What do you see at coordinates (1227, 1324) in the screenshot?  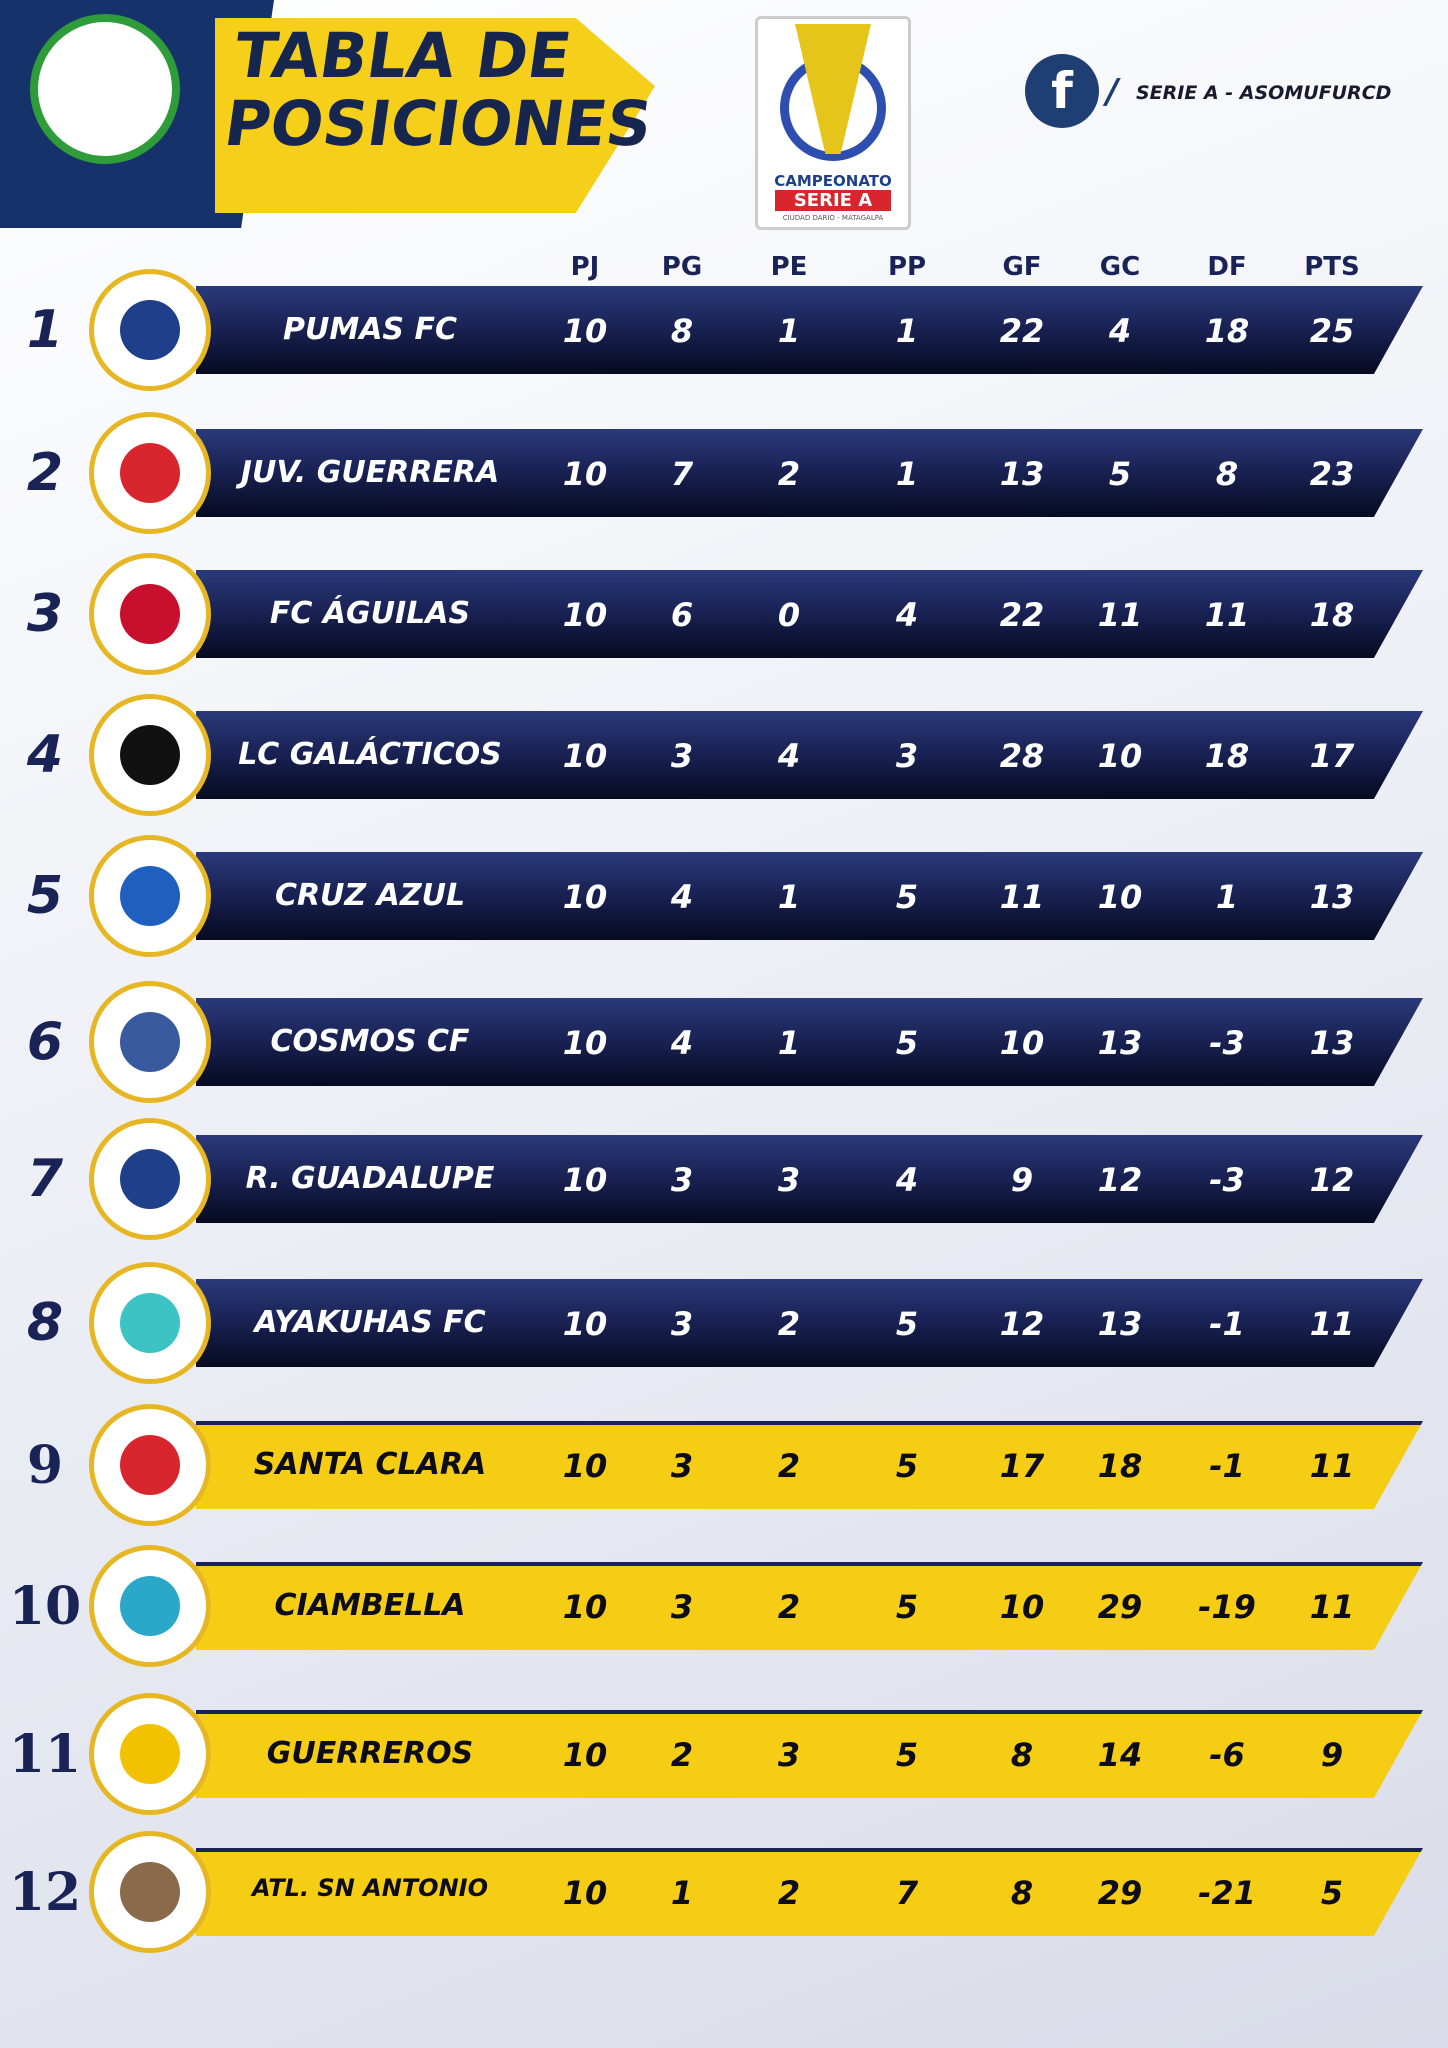 I see `stat: -1` at bounding box center [1227, 1324].